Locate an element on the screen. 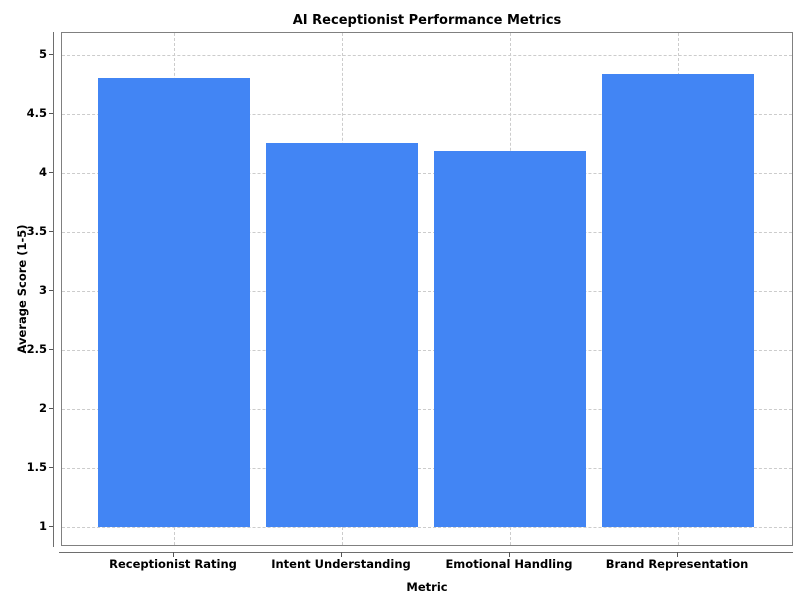  x-tick-label-emotional-handling: Emotional Handling is located at coordinates (509, 564).